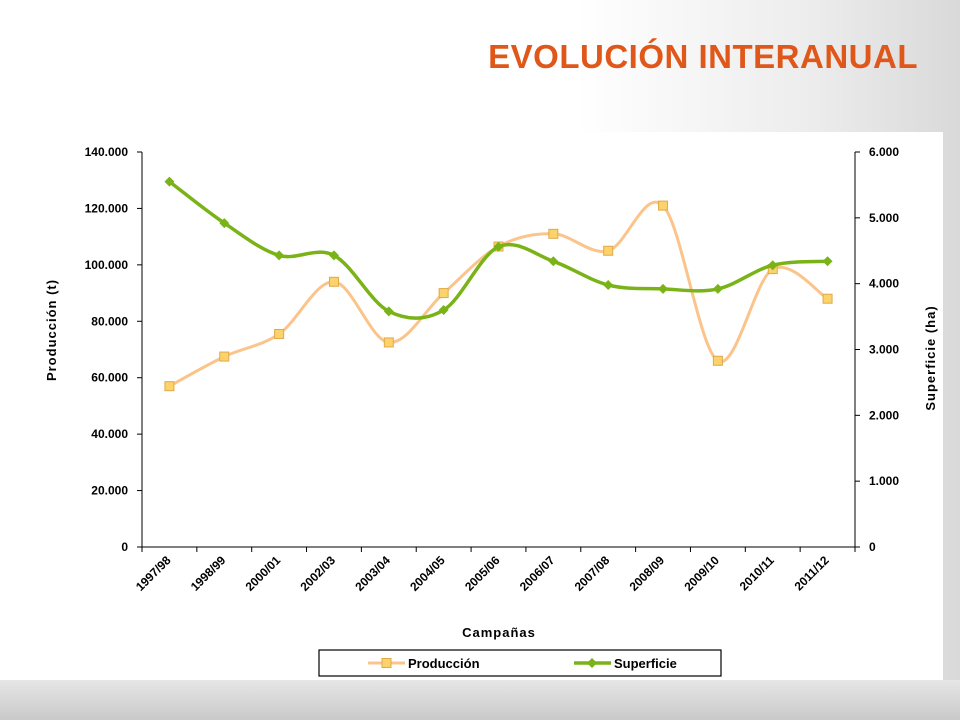  I want to click on legend-superficie-label: Superficie, so click(645, 663).